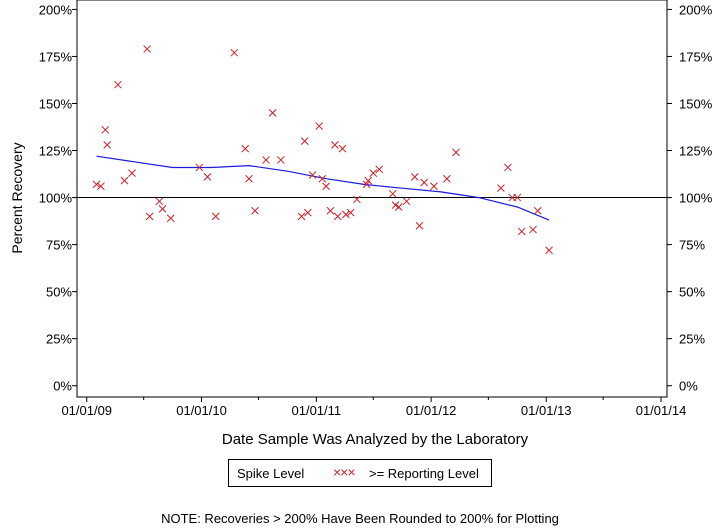 The height and width of the screenshot is (528, 720). I want to click on y-tick-label-left: 150%, so click(56, 103).